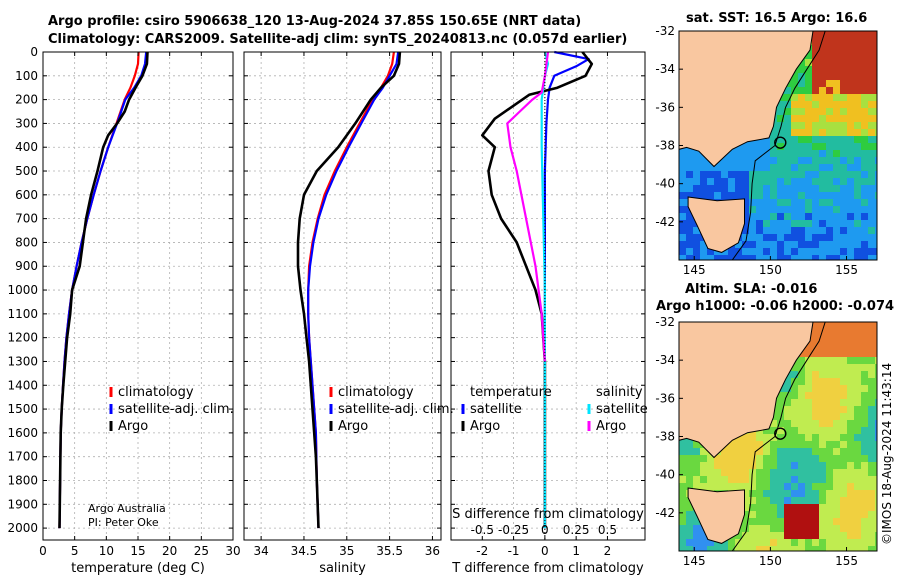 The height and width of the screenshot is (580, 900). I want to click on s-tick-label: -0.5, so click(482, 530).